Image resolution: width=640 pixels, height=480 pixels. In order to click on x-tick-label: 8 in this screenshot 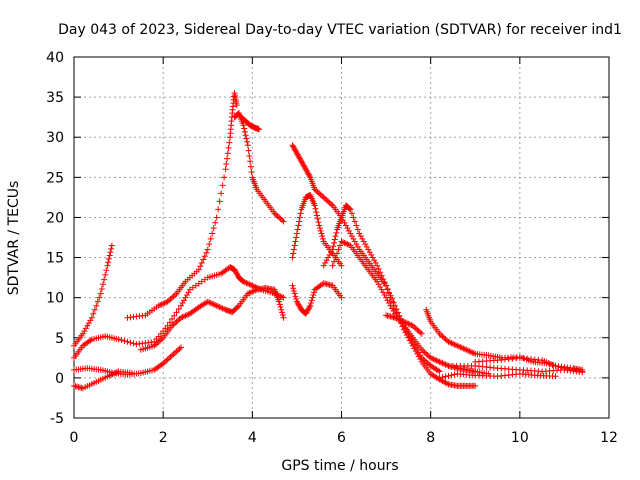, I will do `click(430, 438)`.